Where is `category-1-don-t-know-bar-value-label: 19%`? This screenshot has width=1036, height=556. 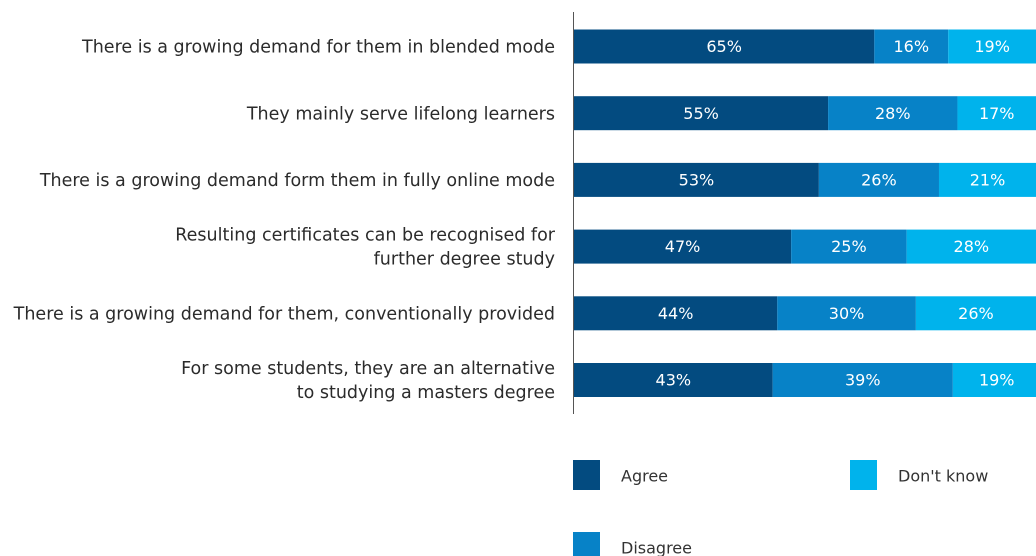 category-1-don-t-know-bar-value-label: 19% is located at coordinates (992, 46).